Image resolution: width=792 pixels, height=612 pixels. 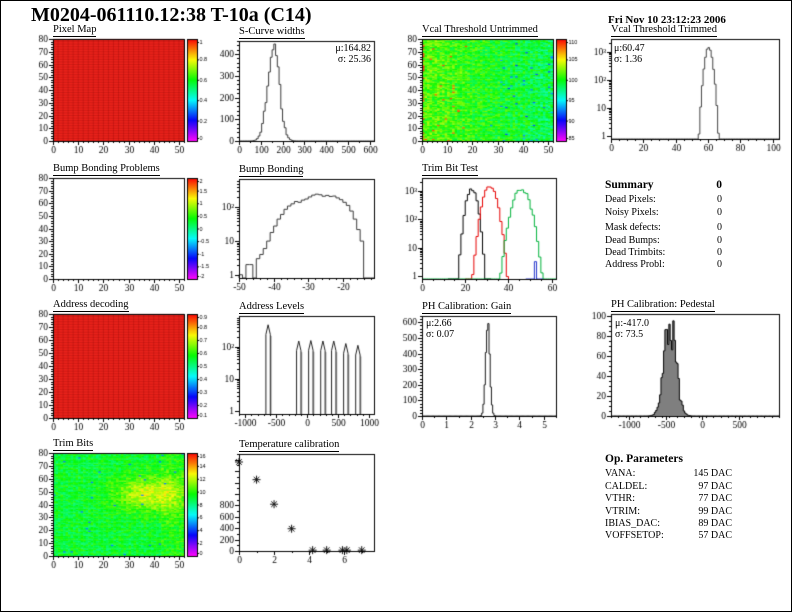 What do you see at coordinates (116, 92) in the screenshot?
I see `chart-pixel-map: Pixel Map` at bounding box center [116, 92].